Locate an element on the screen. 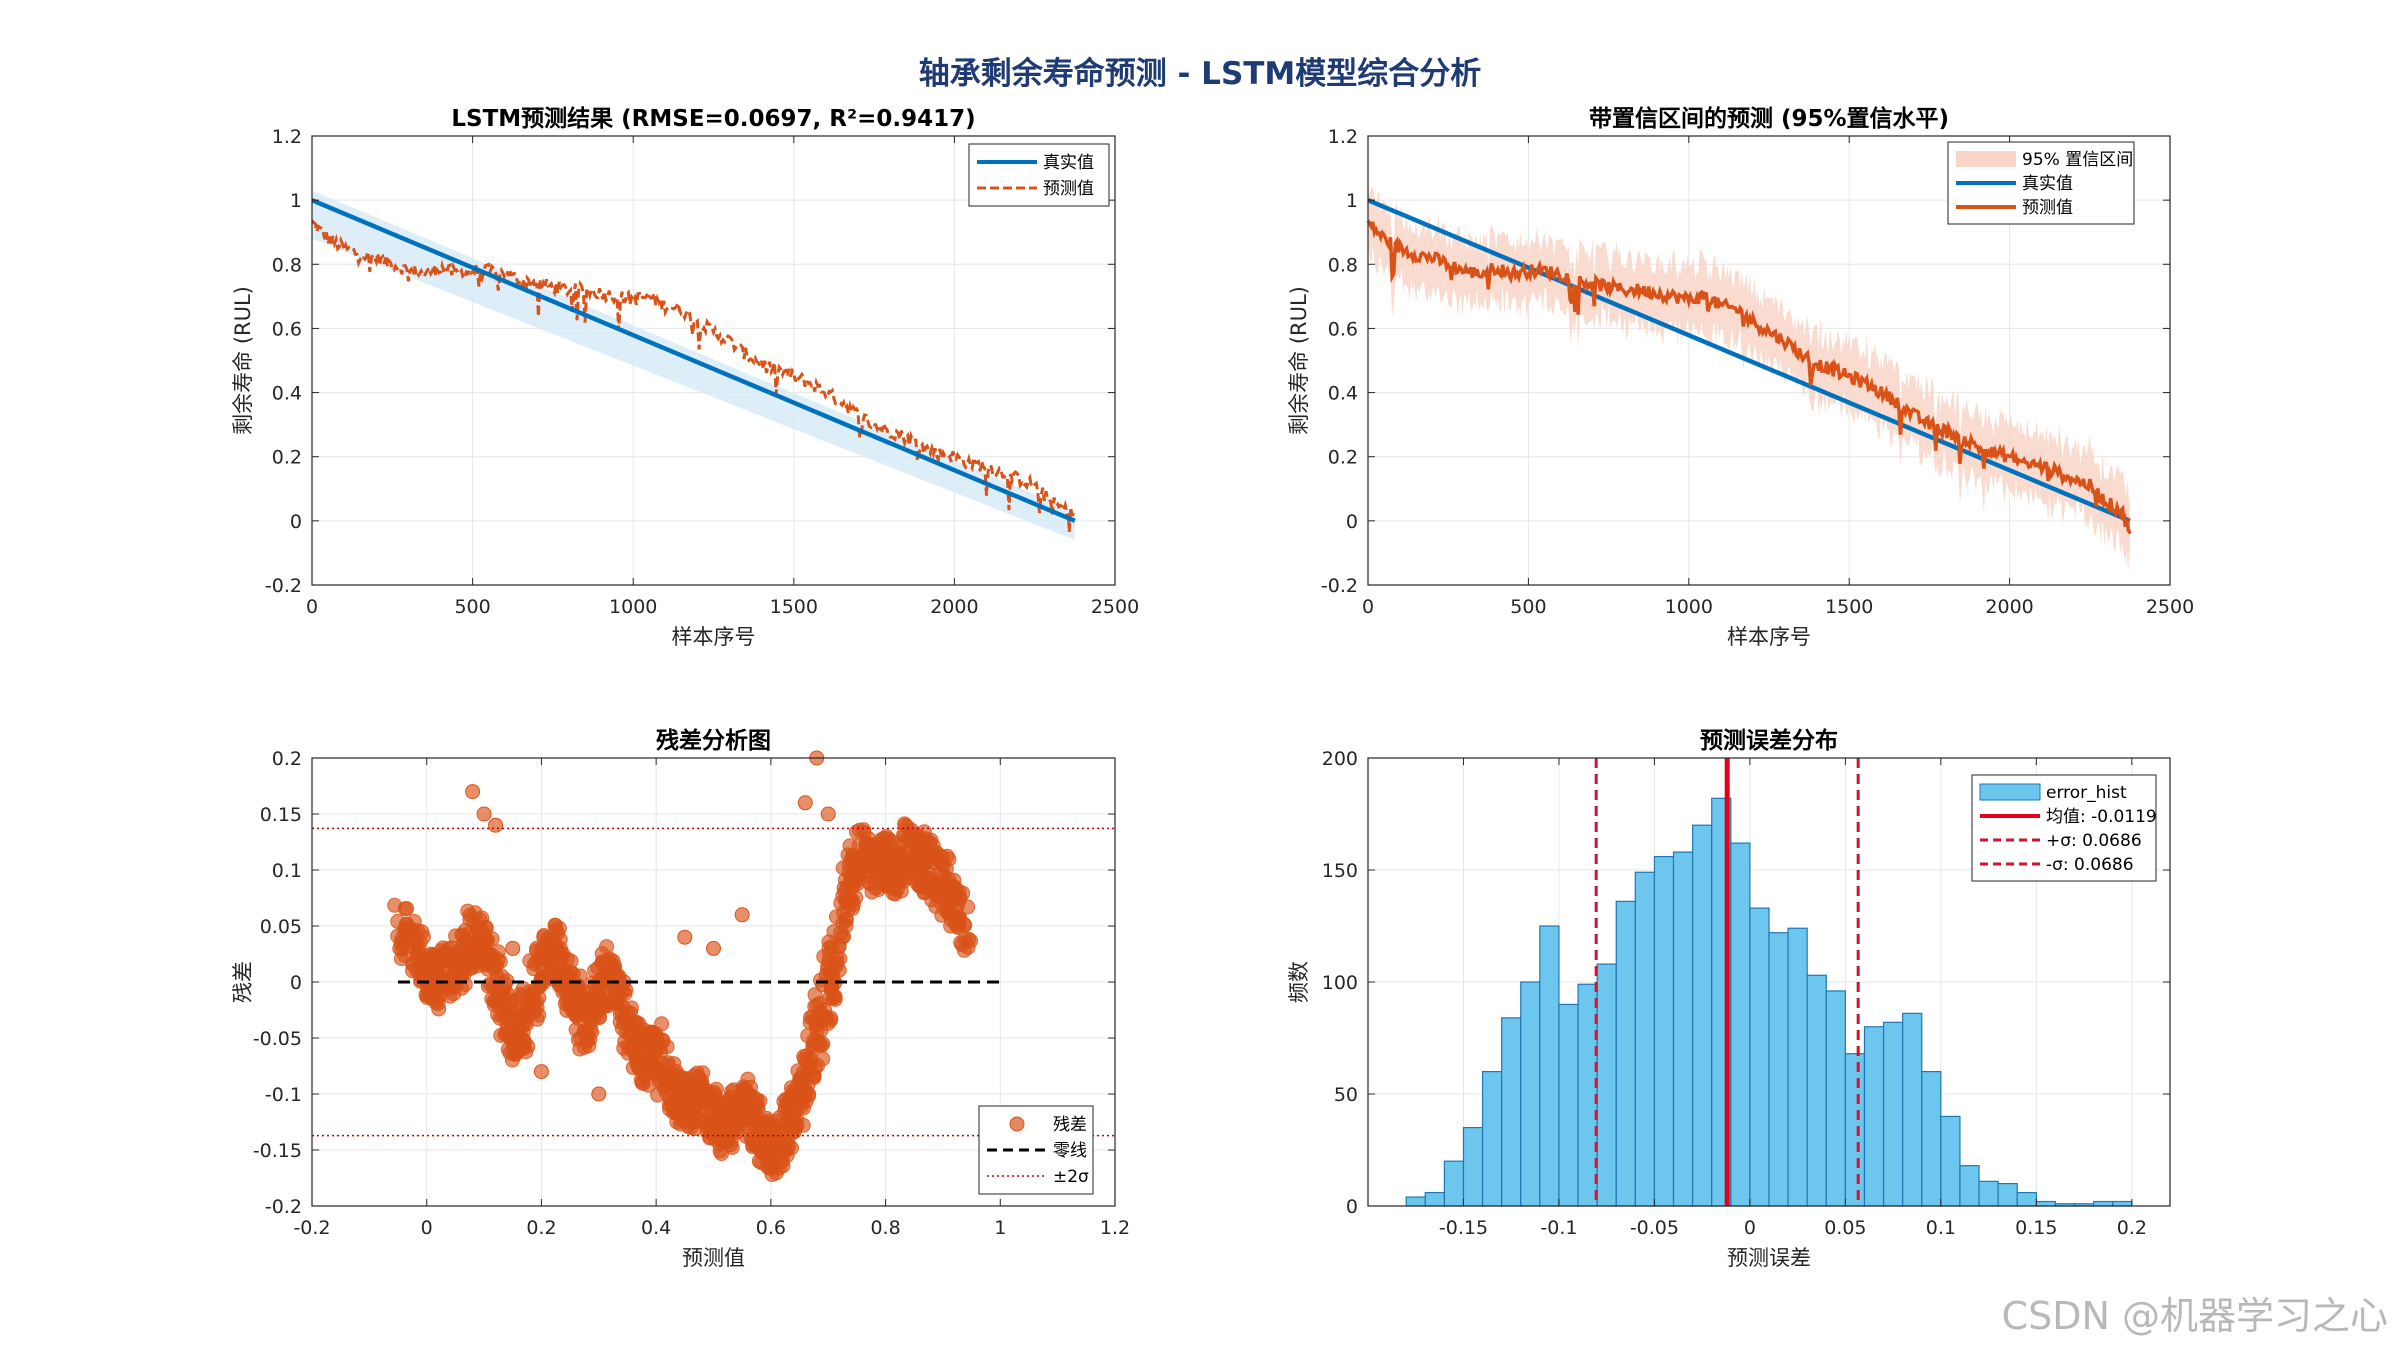 This screenshot has height=1354, width=2400. y-axis-label: 剩余寿命 (RUL) is located at coordinates (243, 360).